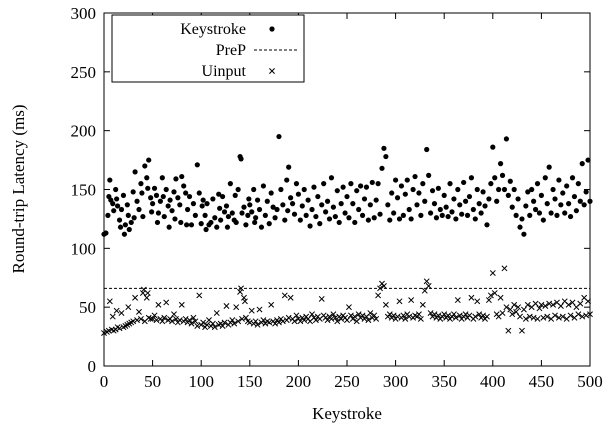 This screenshot has width=608, height=429. What do you see at coordinates (84, 13) in the screenshot?
I see `y-tick-label: 300` at bounding box center [84, 13].